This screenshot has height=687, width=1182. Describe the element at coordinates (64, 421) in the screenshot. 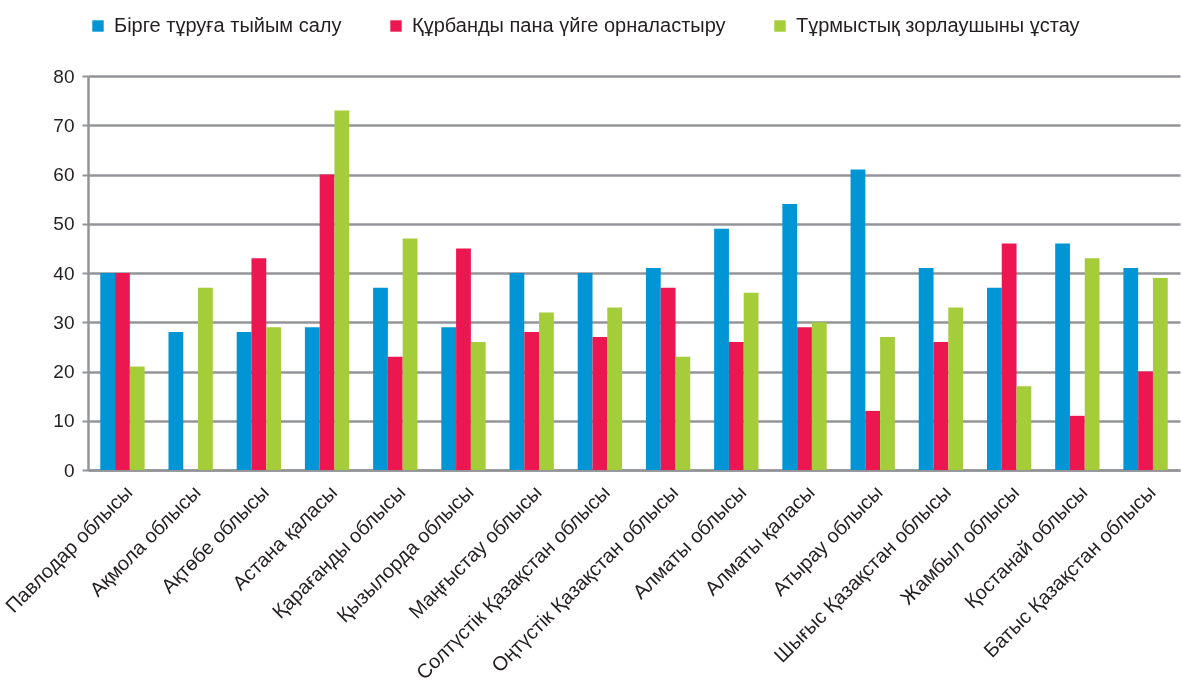

I see `y-tick-label: 10` at that location.